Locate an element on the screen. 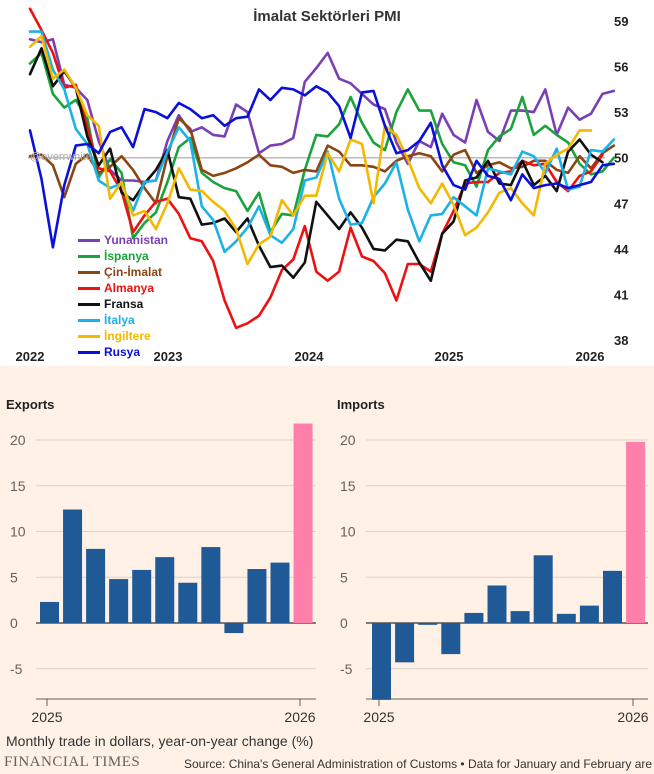  legend-label: Fransa is located at coordinates (124, 304).